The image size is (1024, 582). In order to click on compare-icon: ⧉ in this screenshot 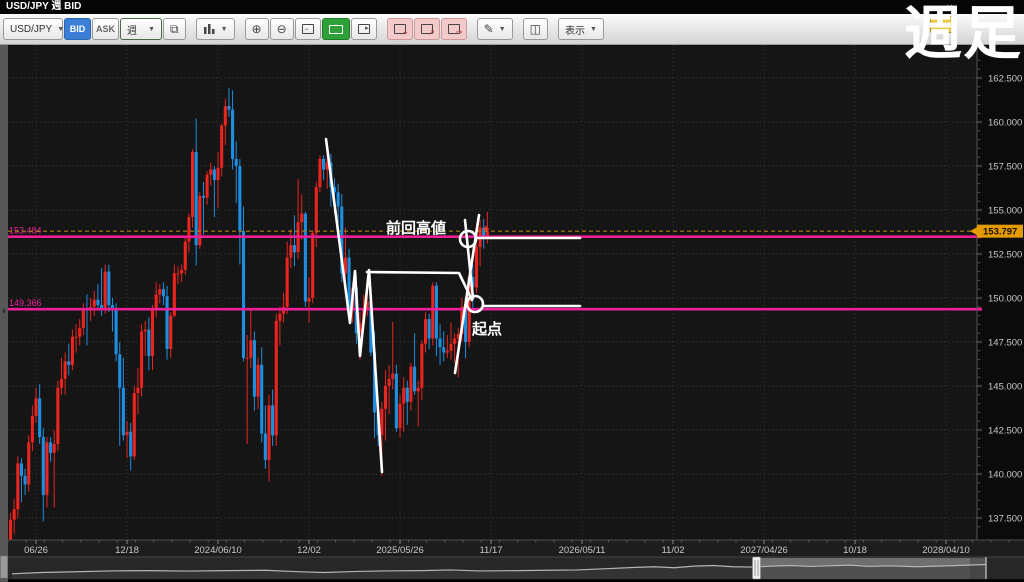, I will do `click(174, 29)`.